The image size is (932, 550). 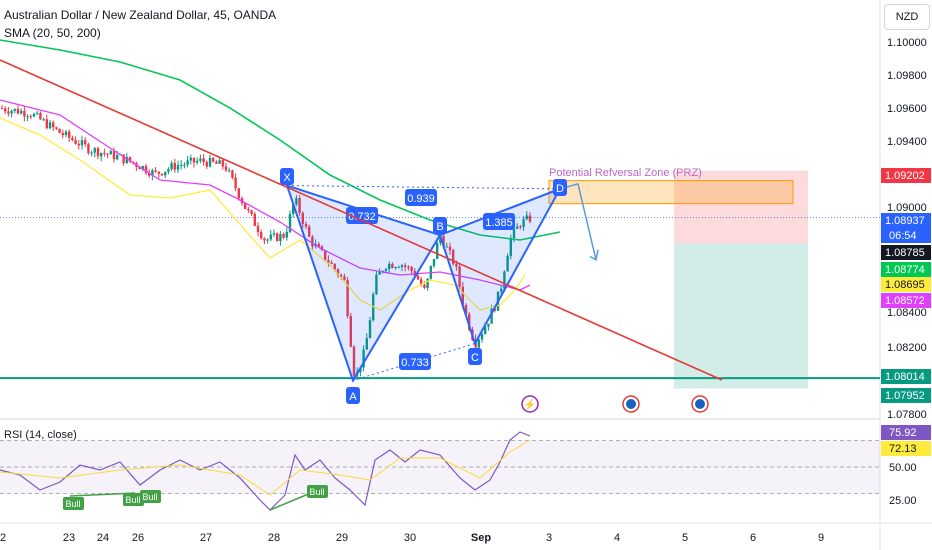 I want to click on point-label-x: X, so click(x=287, y=178).